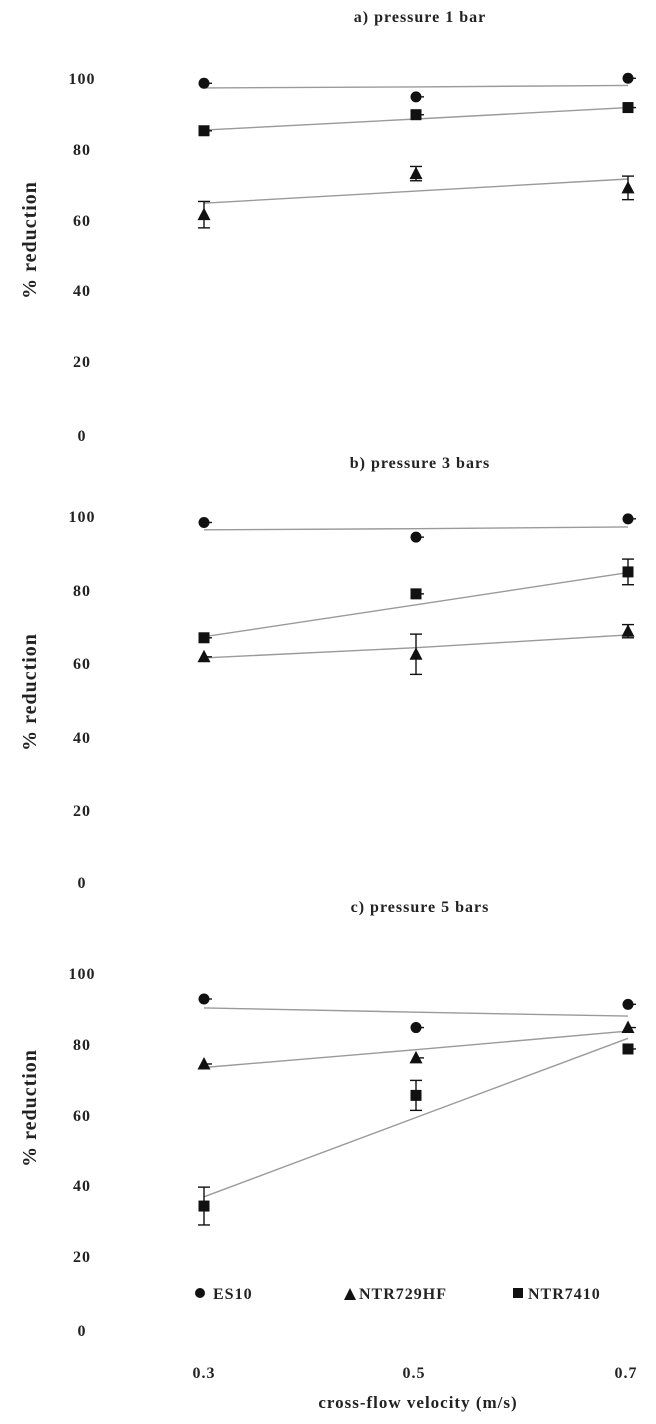 The width and height of the screenshot is (656, 1424). Describe the element at coordinates (416, 86) in the screenshot. I see `panel-a-trendline-es10` at that location.